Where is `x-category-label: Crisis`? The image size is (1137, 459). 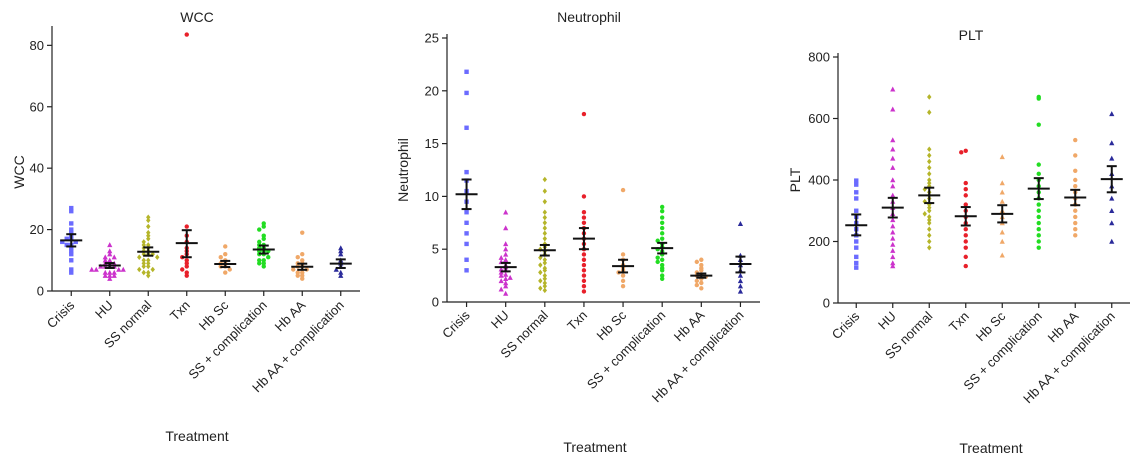 x-category-label: Crisis is located at coordinates (61, 314).